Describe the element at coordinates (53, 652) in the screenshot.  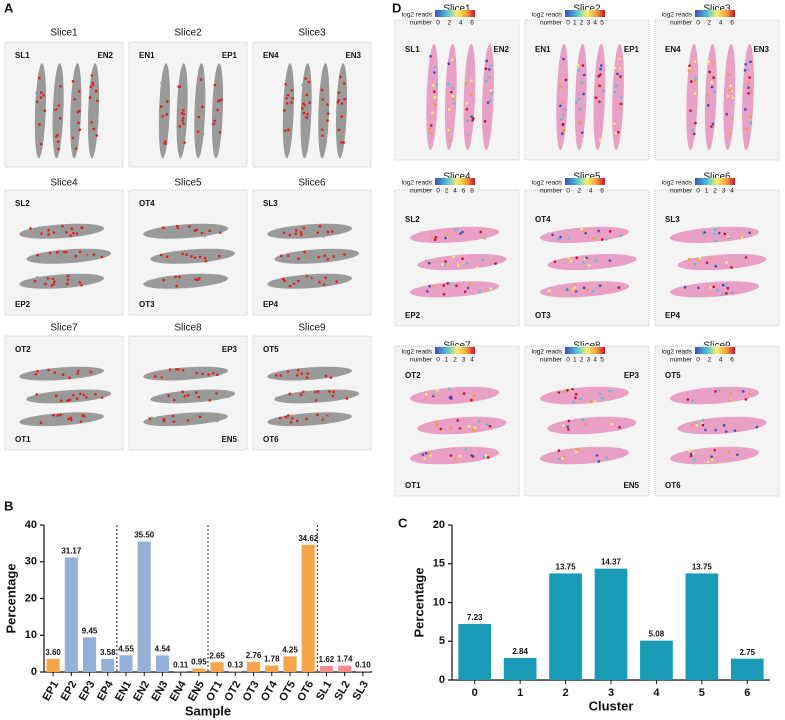
I see `value-label: 3.60` at that location.